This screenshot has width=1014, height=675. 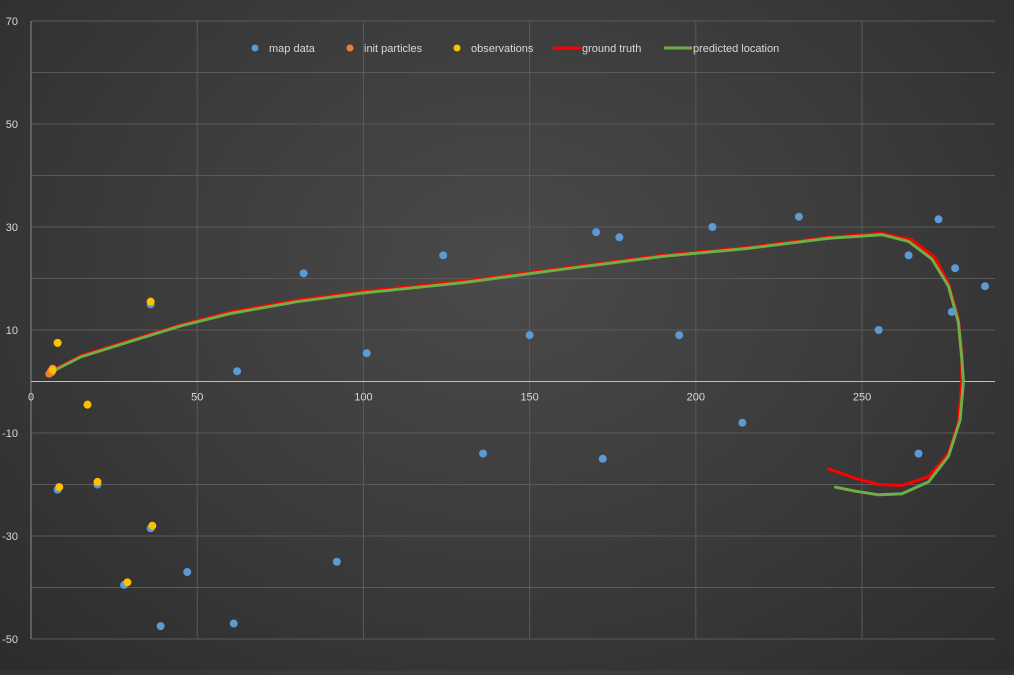 What do you see at coordinates (10, 640) in the screenshot?
I see `y-tick-label: -50` at bounding box center [10, 640].